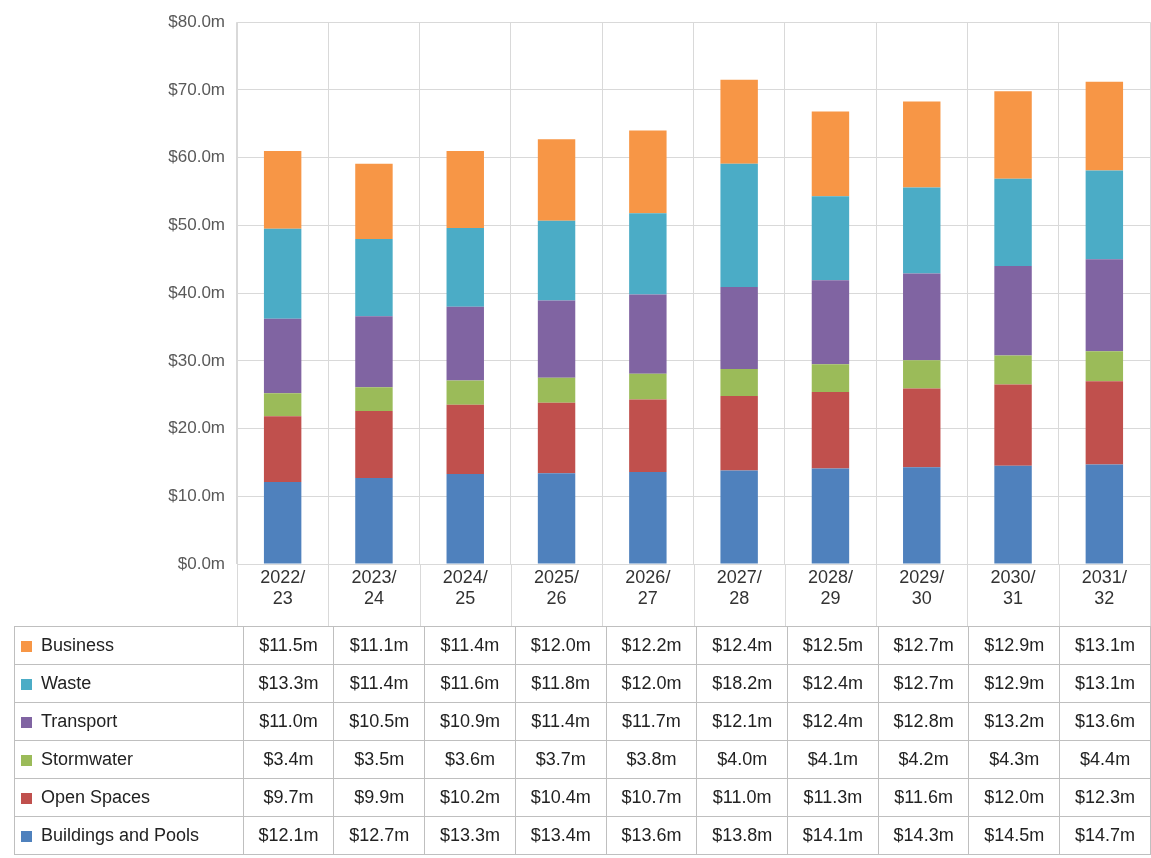  Describe the element at coordinates (651, 759) in the screenshot. I see `data-label: $3.8m` at that location.